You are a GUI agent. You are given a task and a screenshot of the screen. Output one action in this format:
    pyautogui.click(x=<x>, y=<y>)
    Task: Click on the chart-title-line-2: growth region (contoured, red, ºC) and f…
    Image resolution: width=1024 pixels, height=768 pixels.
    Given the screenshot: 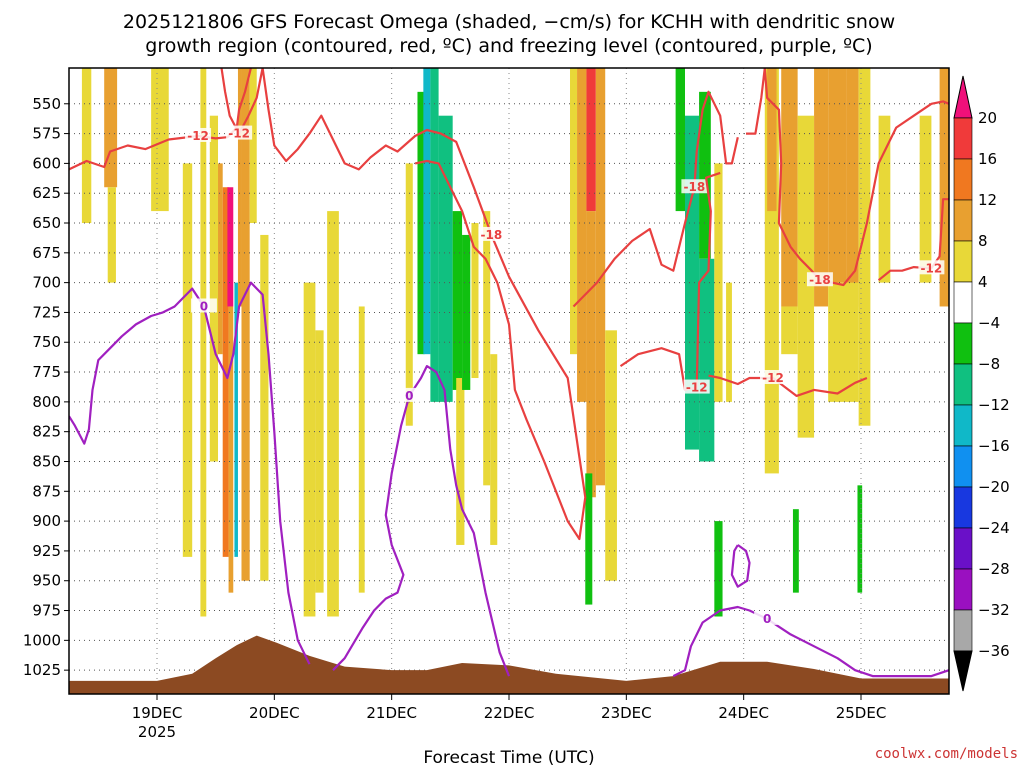 What is the action you would take?
    pyautogui.click(x=508, y=46)
    